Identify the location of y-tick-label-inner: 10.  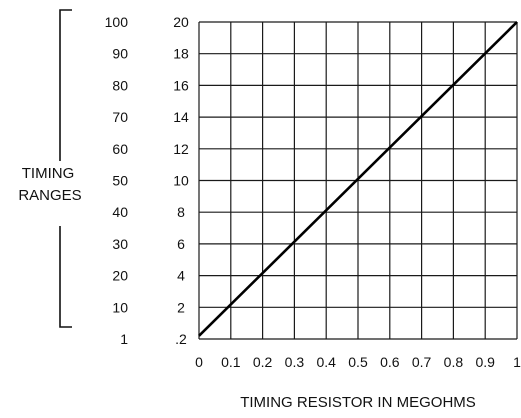
(181, 181).